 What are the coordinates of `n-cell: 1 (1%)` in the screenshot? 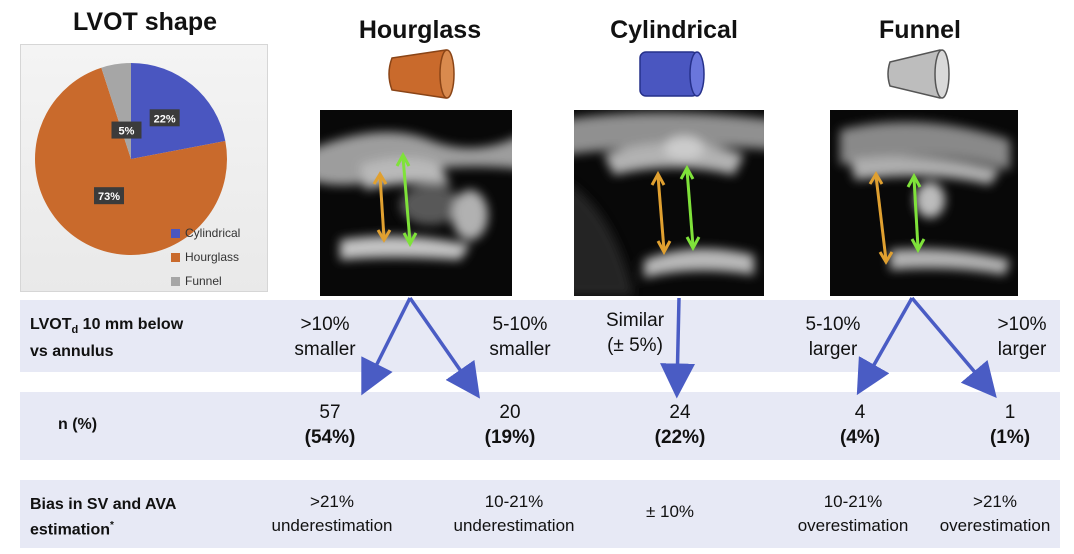 It's located at (1010, 425).